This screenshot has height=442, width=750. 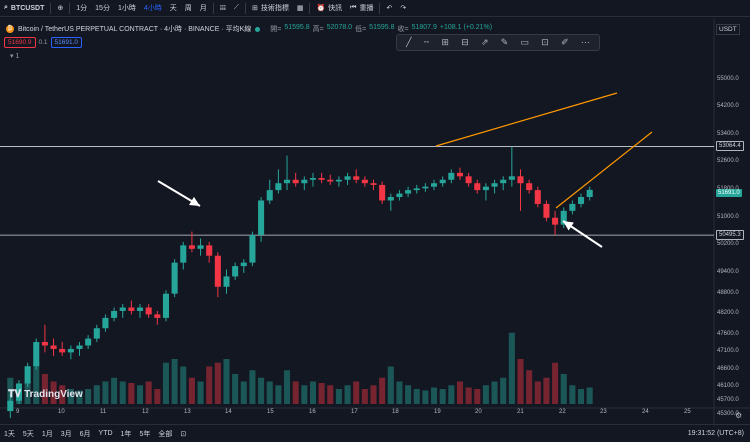 I want to click on range-5d: 5天, so click(x=28, y=434).